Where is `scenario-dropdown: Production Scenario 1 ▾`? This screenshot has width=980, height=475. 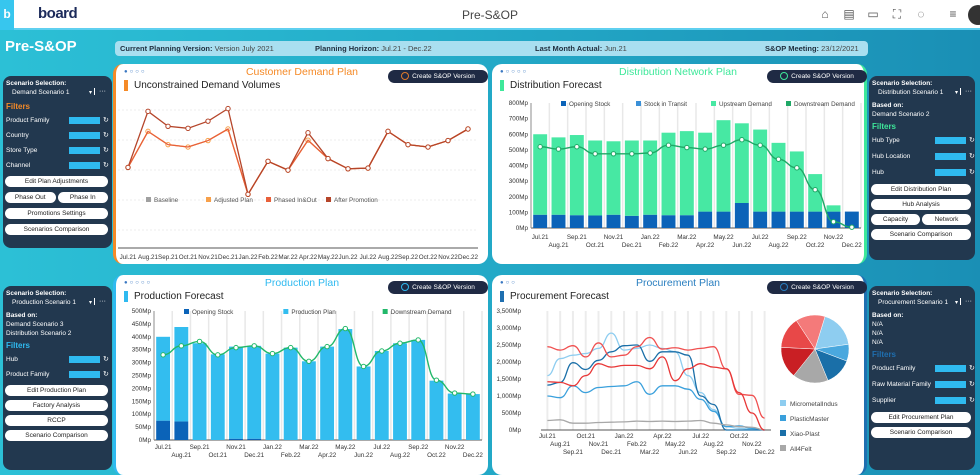
scenario-dropdown: Production Scenario 1 ▾ is located at coordinates (56, 304).